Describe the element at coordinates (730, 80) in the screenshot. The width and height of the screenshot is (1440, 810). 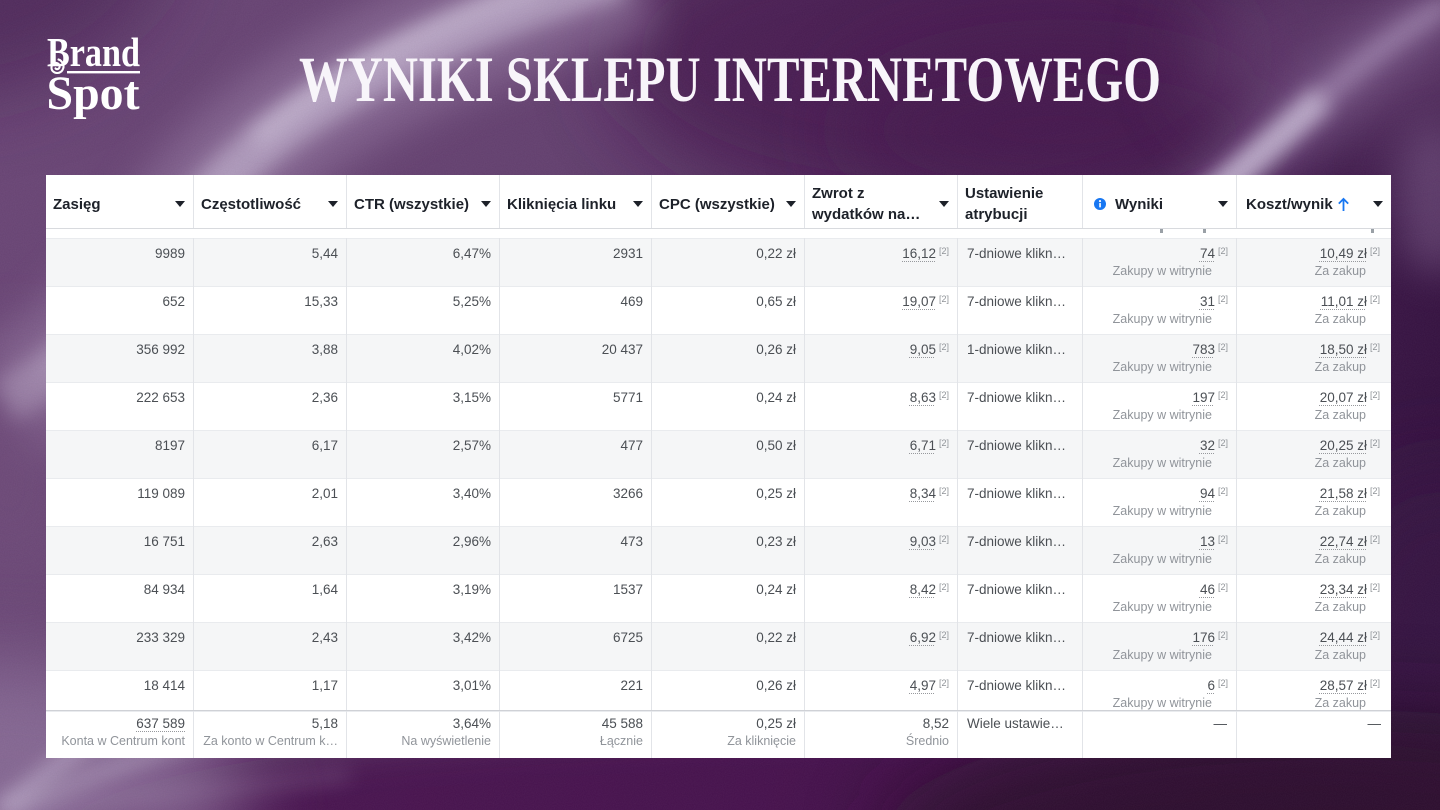
I see `svg-text: WYNIKI SKLEPU INTERNETOWEGO` at that location.